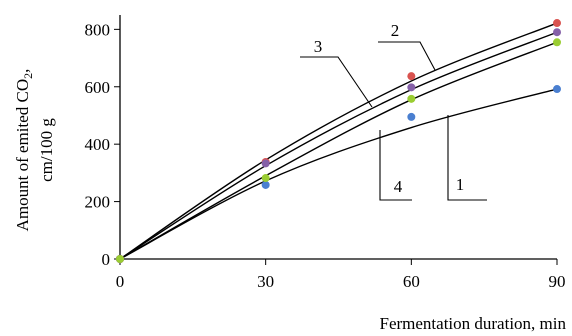 This screenshot has width=572, height=336. What do you see at coordinates (98, 87) in the screenshot?
I see `y-tick-label: 600` at bounding box center [98, 87].